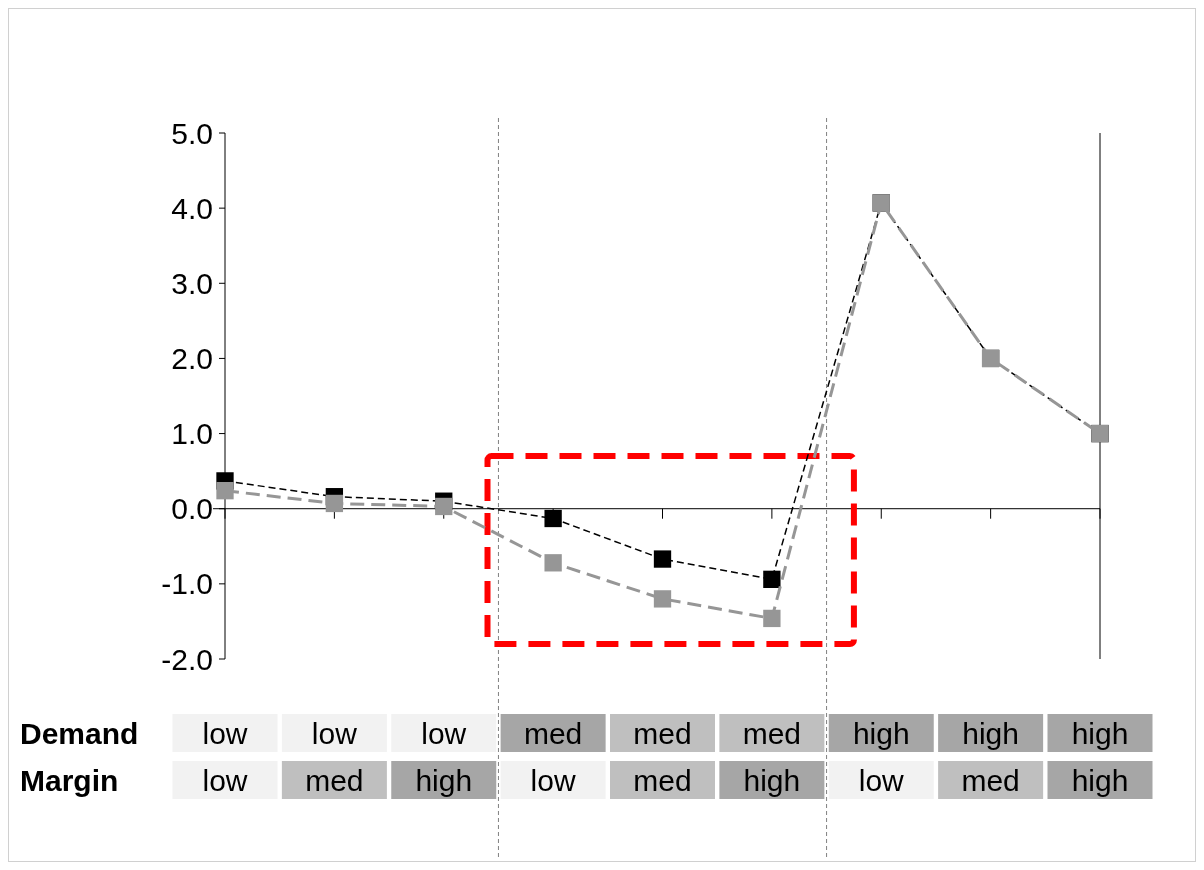 The width and height of the screenshot is (1204, 870). What do you see at coordinates (662, 756) in the screenshot?
I see `x-tick-label: med med` at bounding box center [662, 756].